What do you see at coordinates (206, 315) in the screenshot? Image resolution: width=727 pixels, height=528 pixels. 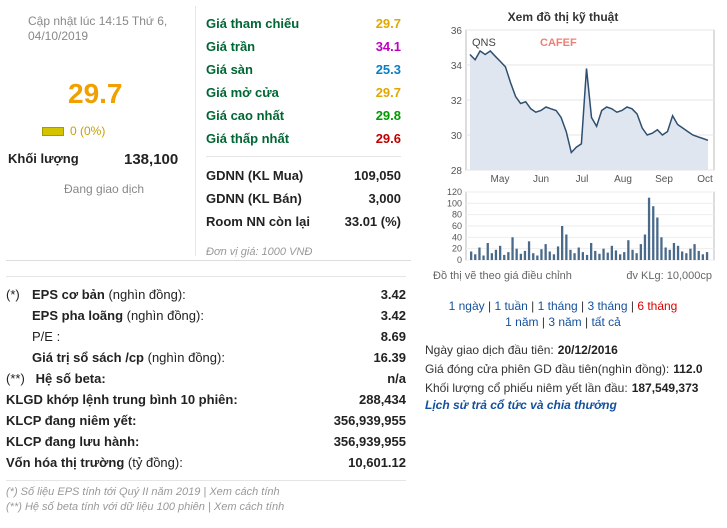 I see `financial-row: EPS pha loãng (nghìn đồng): 3.42` at bounding box center [206, 315].